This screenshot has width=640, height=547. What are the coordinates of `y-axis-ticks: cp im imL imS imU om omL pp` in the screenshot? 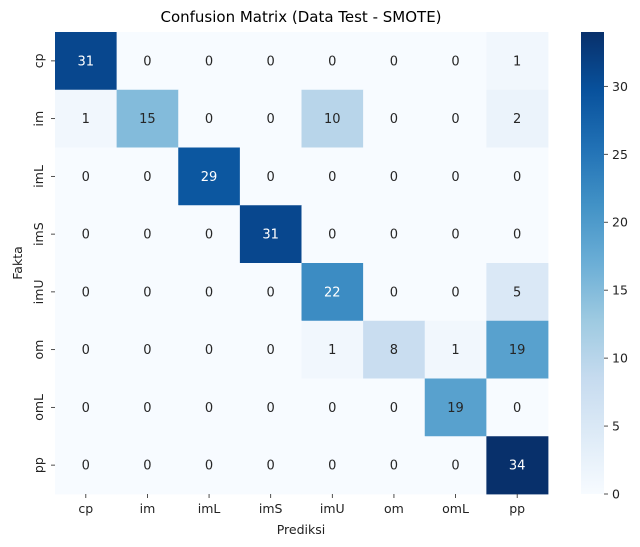 It's located at (43, 263).